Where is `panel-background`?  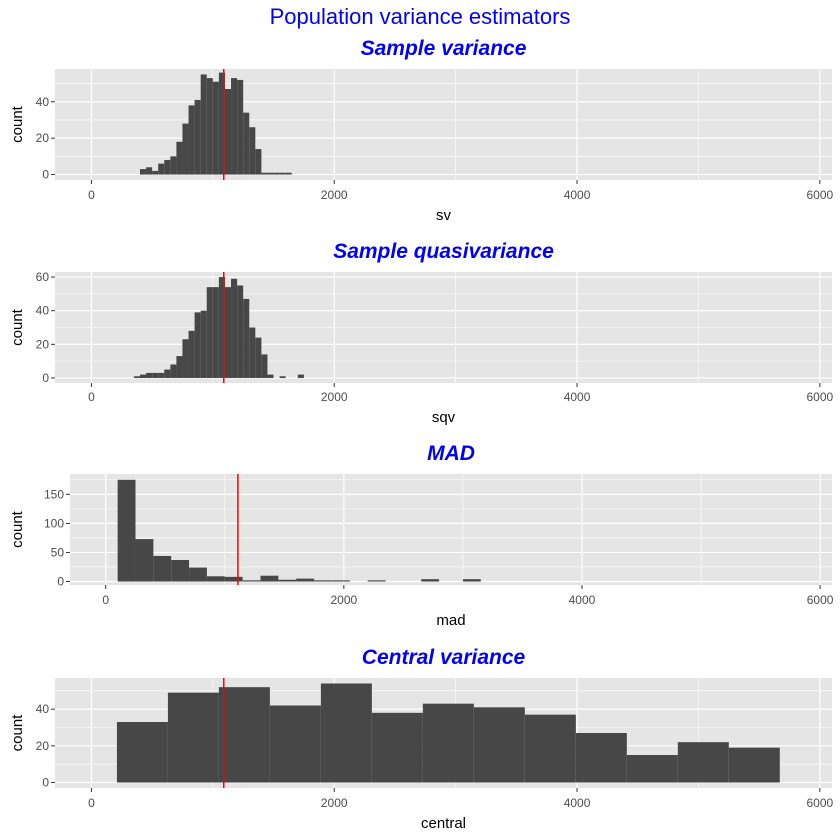 panel-background is located at coordinates (451, 529).